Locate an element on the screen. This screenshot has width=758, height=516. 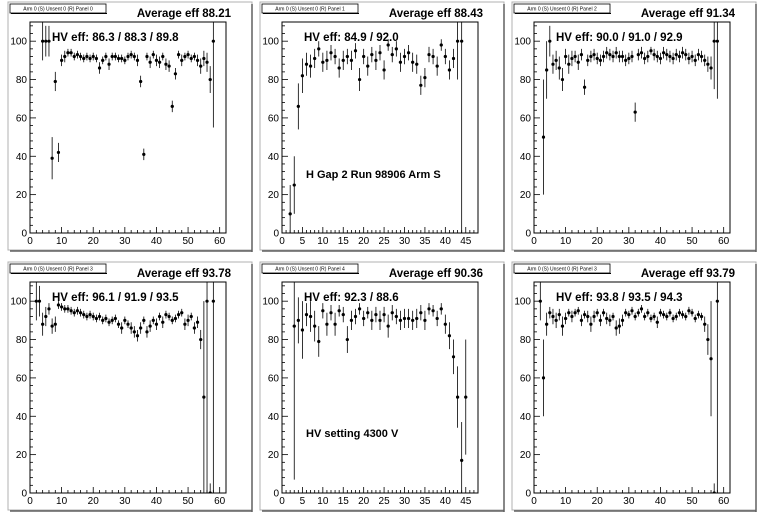
x-tick-label: 50 is located at coordinates (189, 501).